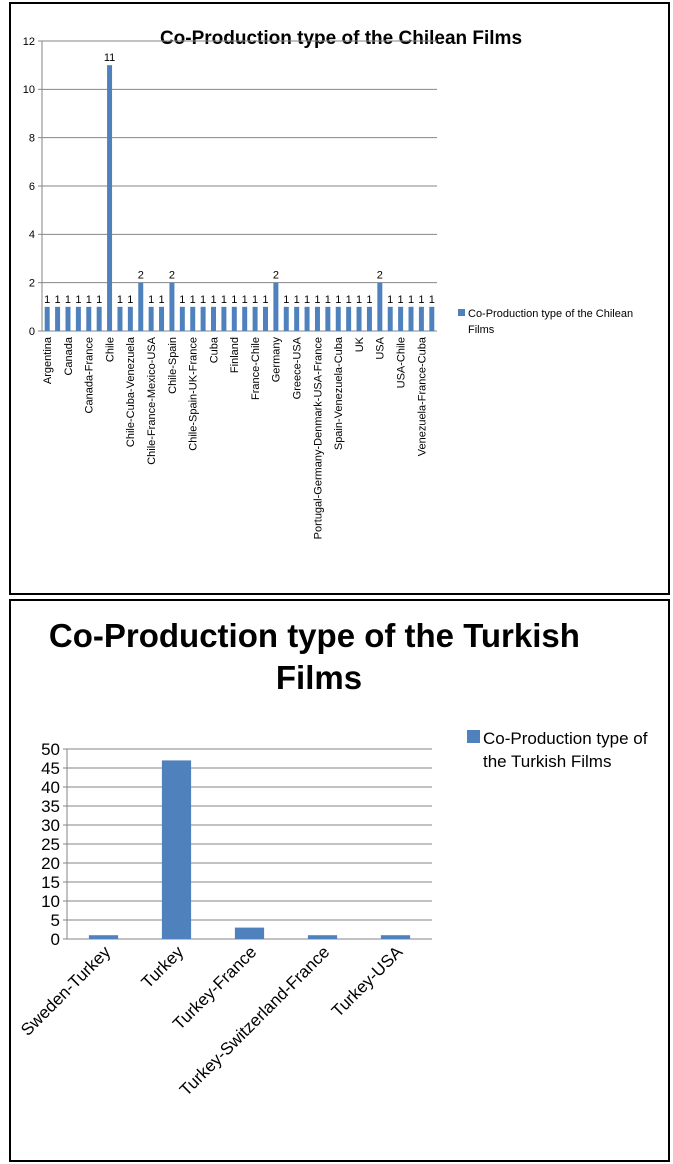  What do you see at coordinates (32, 139) in the screenshot?
I see `chilean-y-tick-label: 8` at bounding box center [32, 139].